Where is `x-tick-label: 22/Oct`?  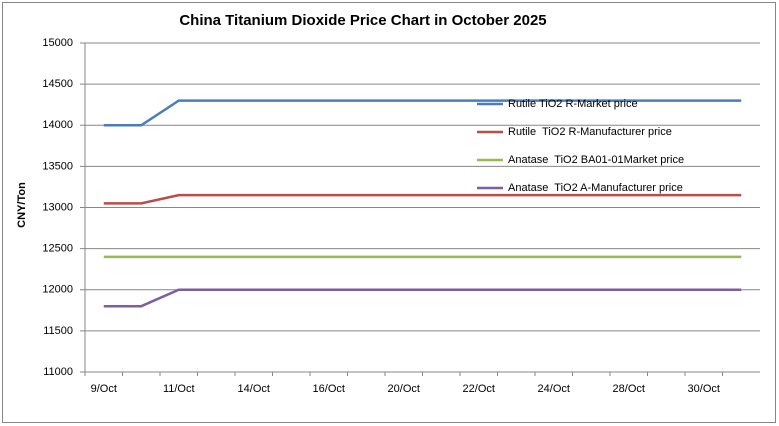
x-tick-label: 22/Oct is located at coordinates (479, 389).